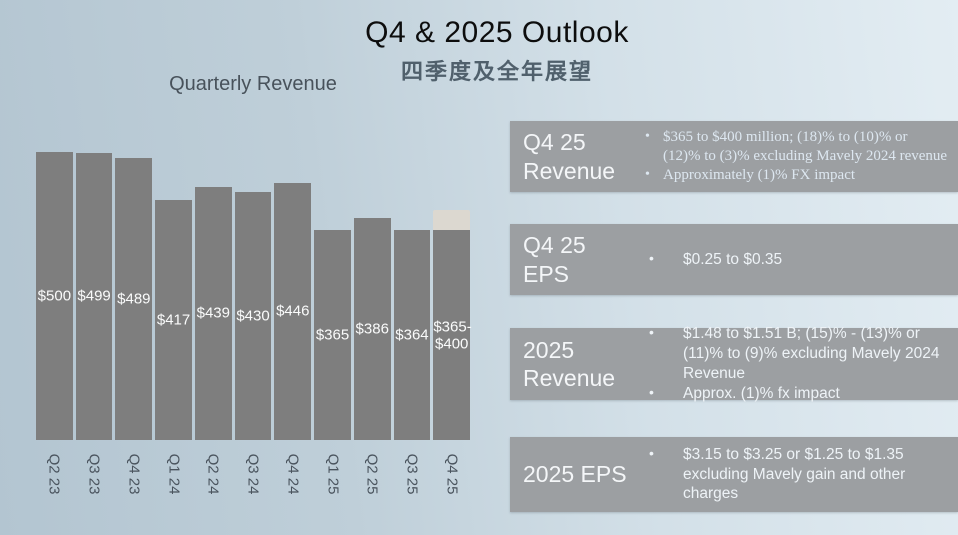 The width and height of the screenshot is (958, 535). Describe the element at coordinates (452, 220) in the screenshot. I see `bar-range-segment` at that location.